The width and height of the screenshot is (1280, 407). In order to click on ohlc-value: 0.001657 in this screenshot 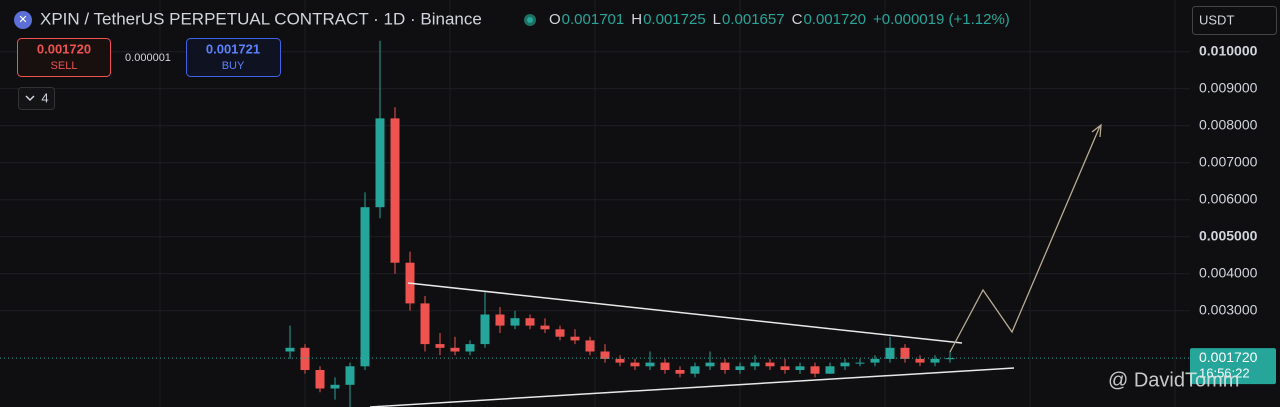, I will do `click(753, 19)`.